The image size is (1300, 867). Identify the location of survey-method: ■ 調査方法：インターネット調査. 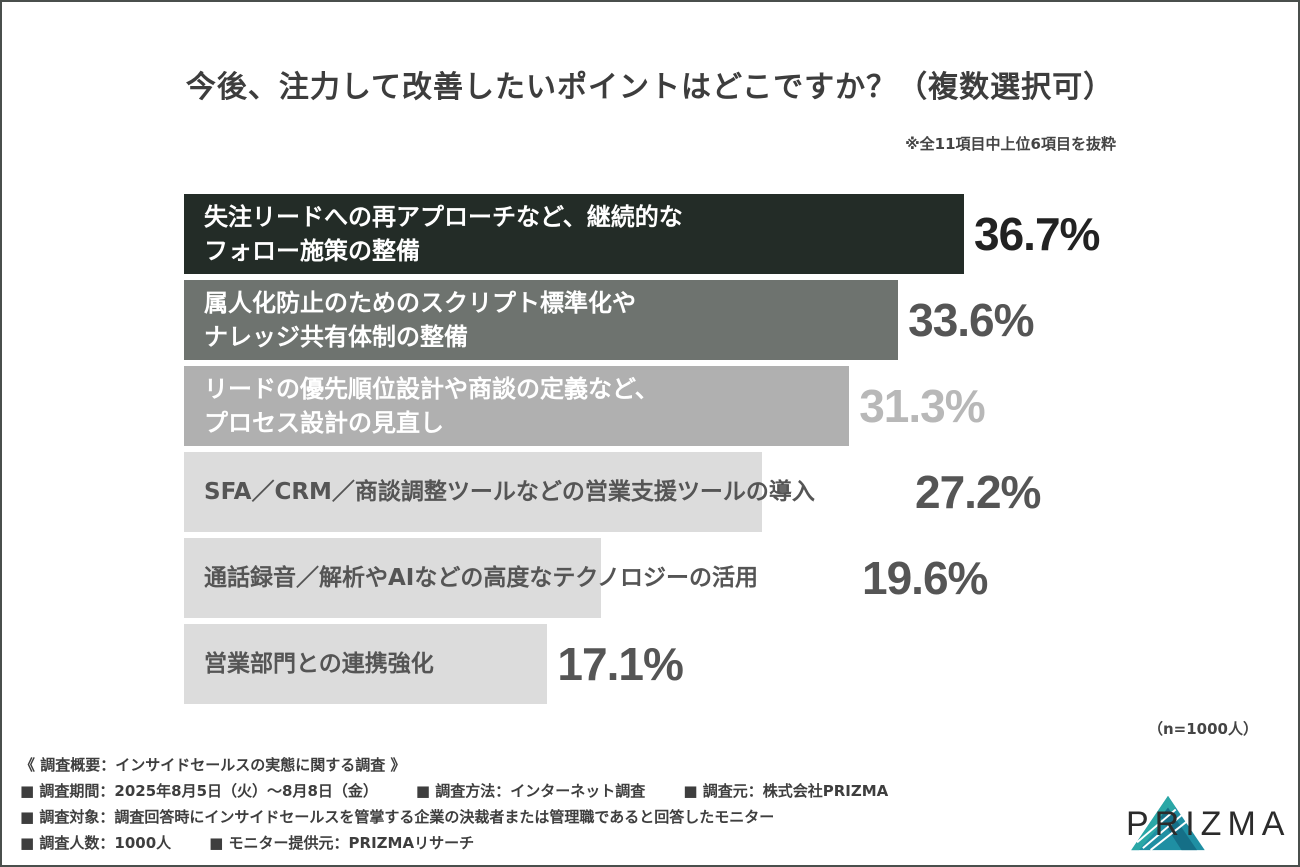
(530, 791).